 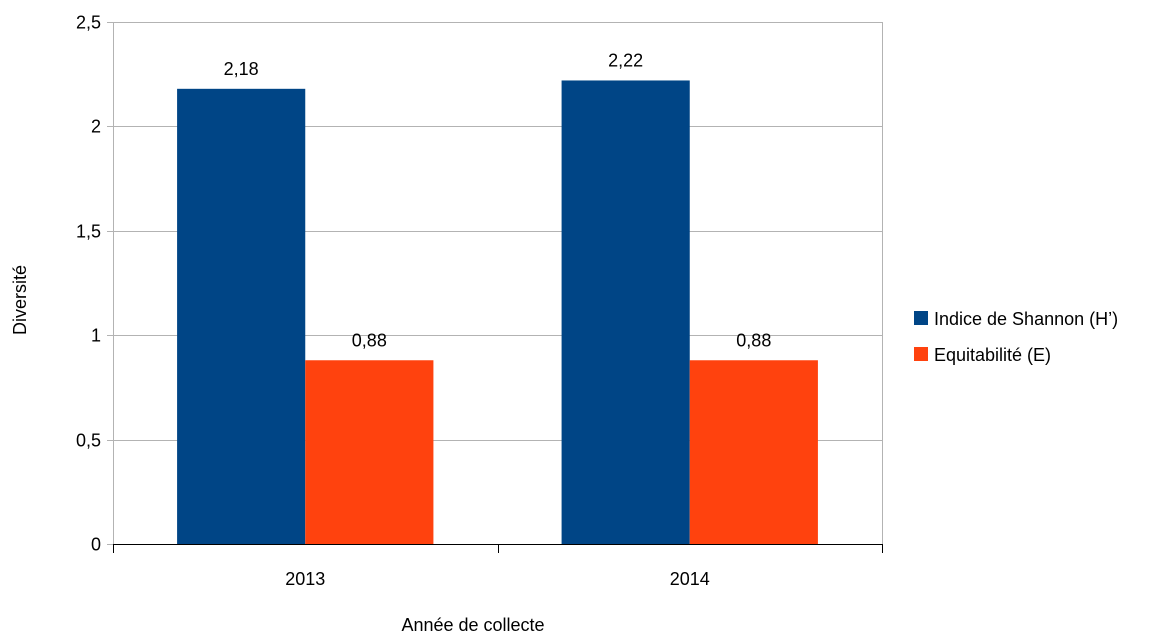 What do you see at coordinates (88, 441) in the screenshot?
I see `y-tick-label: 0,5` at bounding box center [88, 441].